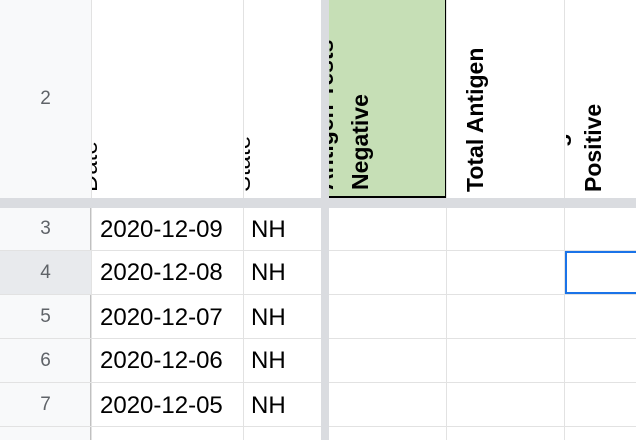  Describe the element at coordinates (506, 99) in the screenshot. I see `header-cell-total-antigen: Total Antigen Tests` at that location.